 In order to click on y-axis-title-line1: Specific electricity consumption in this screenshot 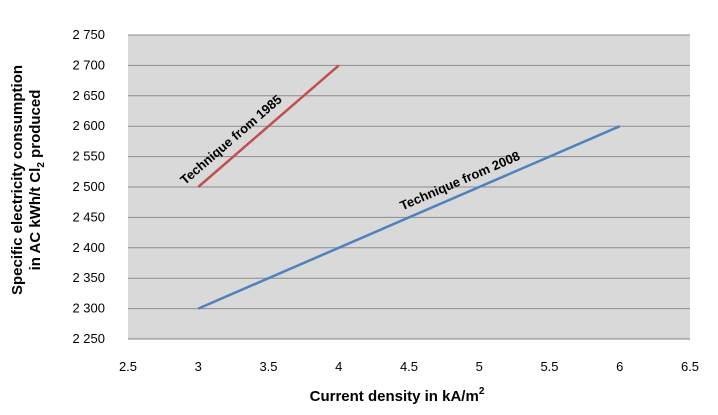, I will do `click(17, 180)`.